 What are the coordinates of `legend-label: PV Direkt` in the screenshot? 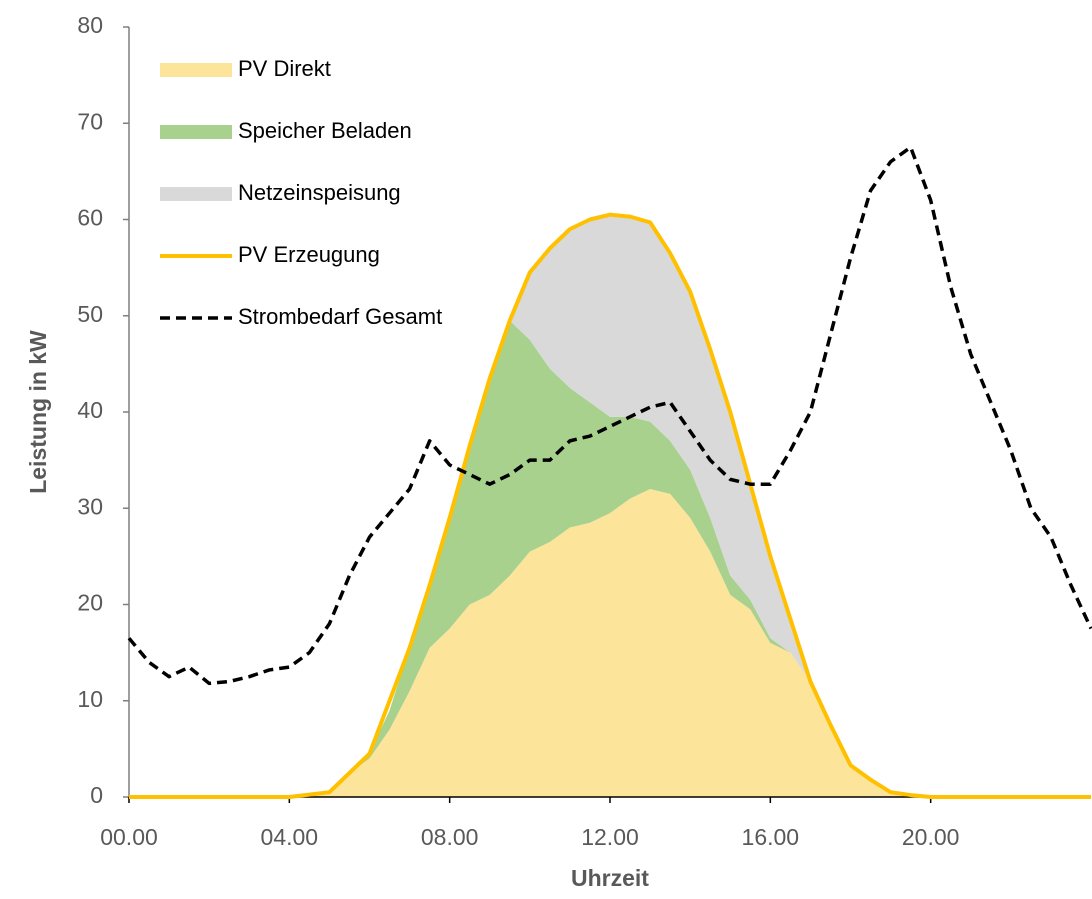 It's located at (284, 68).